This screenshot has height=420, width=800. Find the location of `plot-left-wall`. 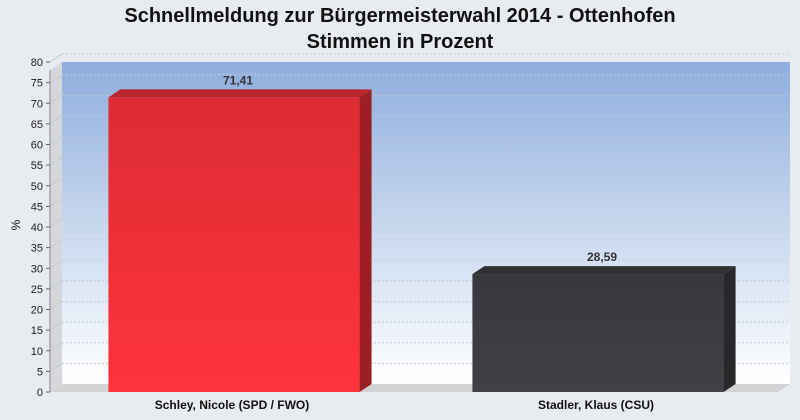

plot-left-wall is located at coordinates (56, 227).